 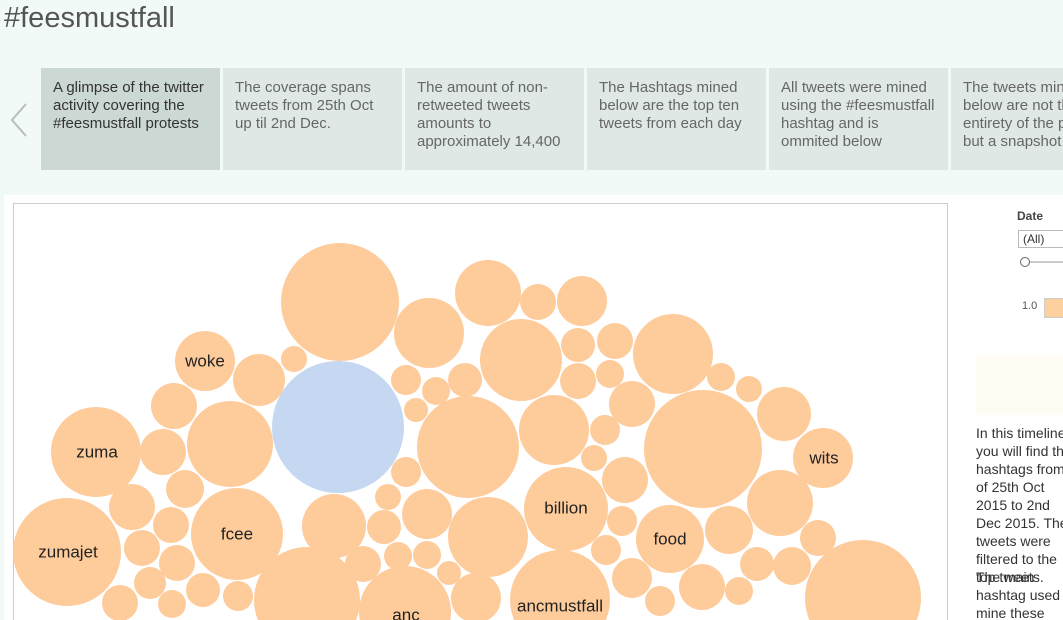 What do you see at coordinates (1040, 262) in the screenshot?
I see `date-slider` at bounding box center [1040, 262].